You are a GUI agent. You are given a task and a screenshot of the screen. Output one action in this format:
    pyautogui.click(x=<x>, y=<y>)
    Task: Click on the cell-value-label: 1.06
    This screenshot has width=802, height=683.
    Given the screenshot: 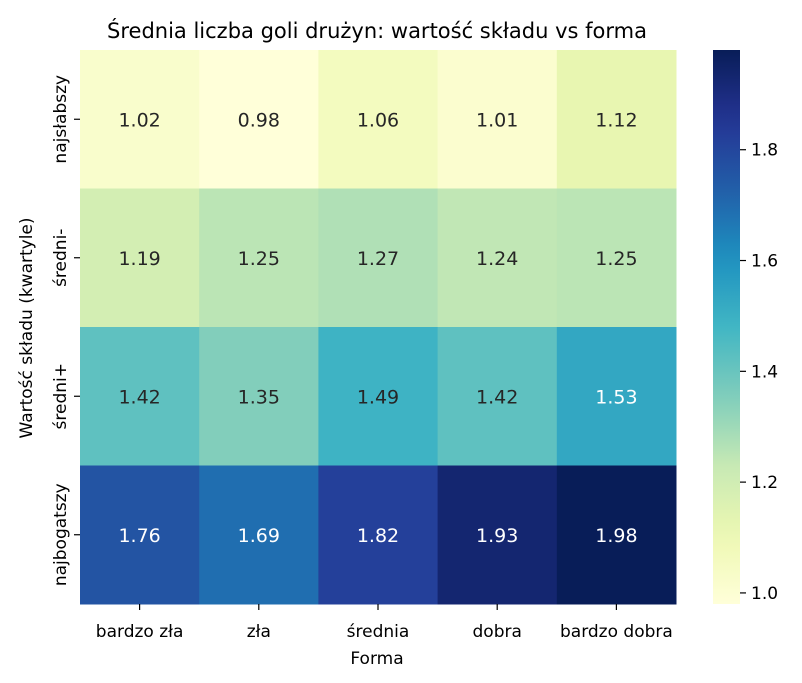 What is the action you would take?
    pyautogui.click(x=378, y=120)
    